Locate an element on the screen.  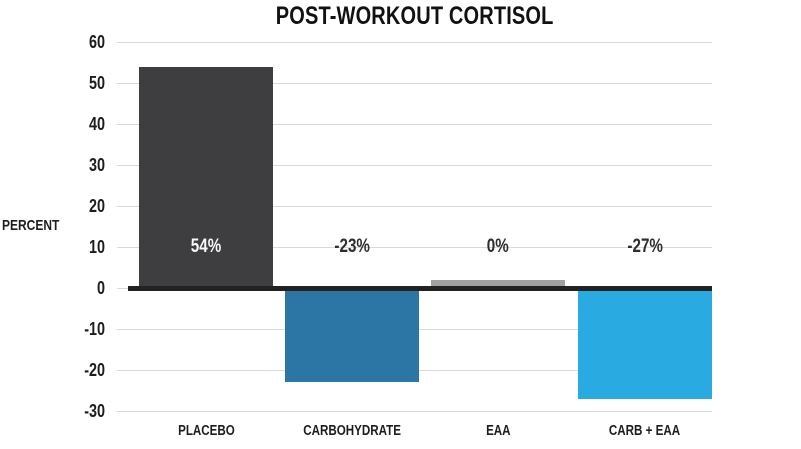
y-tick-label-40: 40 is located at coordinates (52, 124).